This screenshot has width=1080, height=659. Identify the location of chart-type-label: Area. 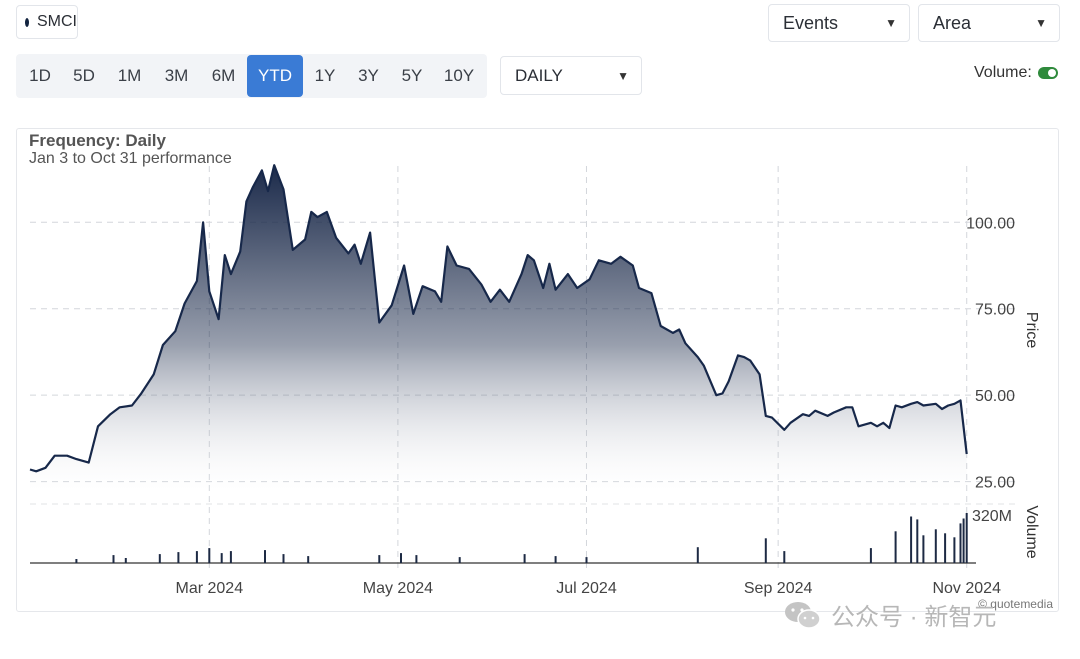
(952, 22).